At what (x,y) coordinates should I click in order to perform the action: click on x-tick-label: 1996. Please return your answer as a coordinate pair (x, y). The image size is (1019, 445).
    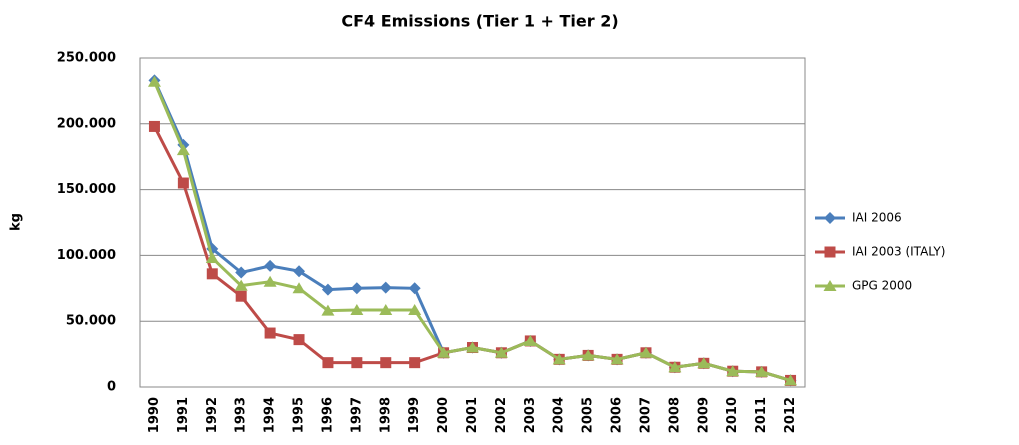
    Looking at the image, I should click on (327, 415).